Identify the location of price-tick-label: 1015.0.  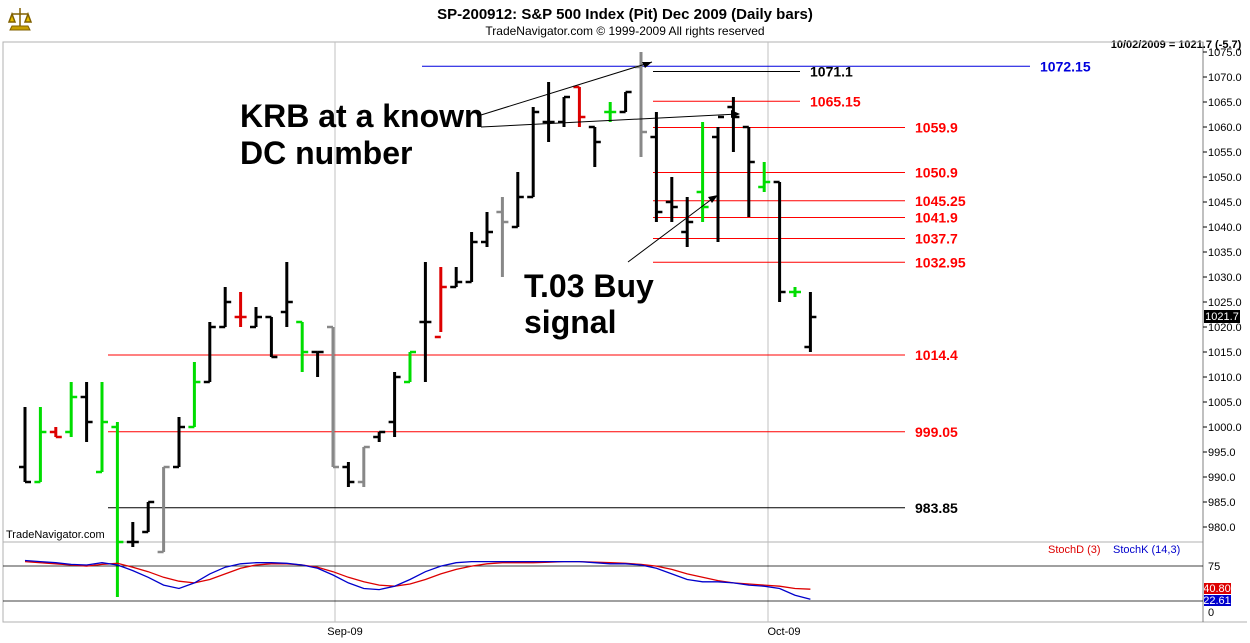
(1225, 353).